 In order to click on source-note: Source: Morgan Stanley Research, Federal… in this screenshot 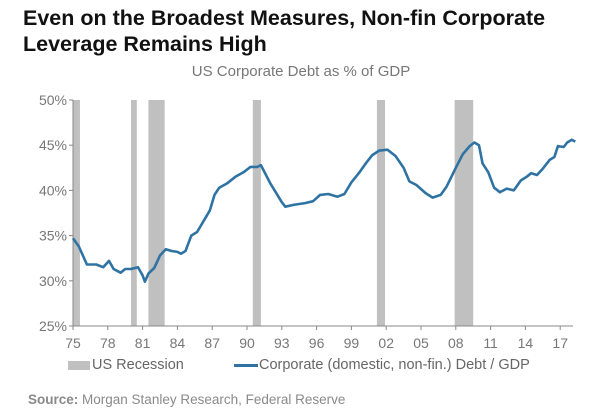, I will do `click(186, 399)`.